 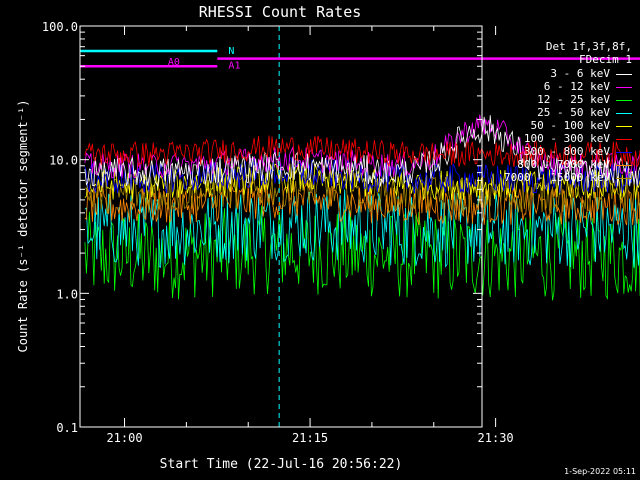 What do you see at coordinates (124, 438) in the screenshot?
I see `x-tick-label: 21:00` at bounding box center [124, 438].